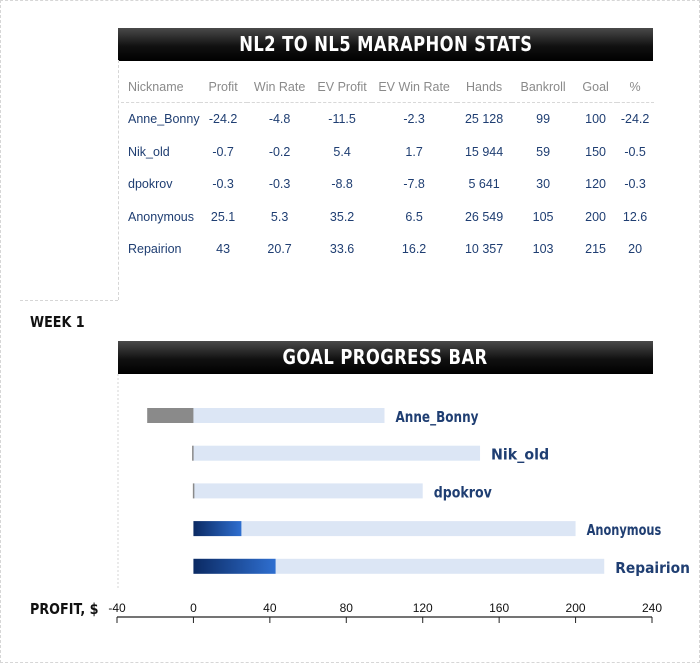  What do you see at coordinates (149, 151) in the screenshot?
I see `cell-nickname: Nik_old` at bounding box center [149, 151].